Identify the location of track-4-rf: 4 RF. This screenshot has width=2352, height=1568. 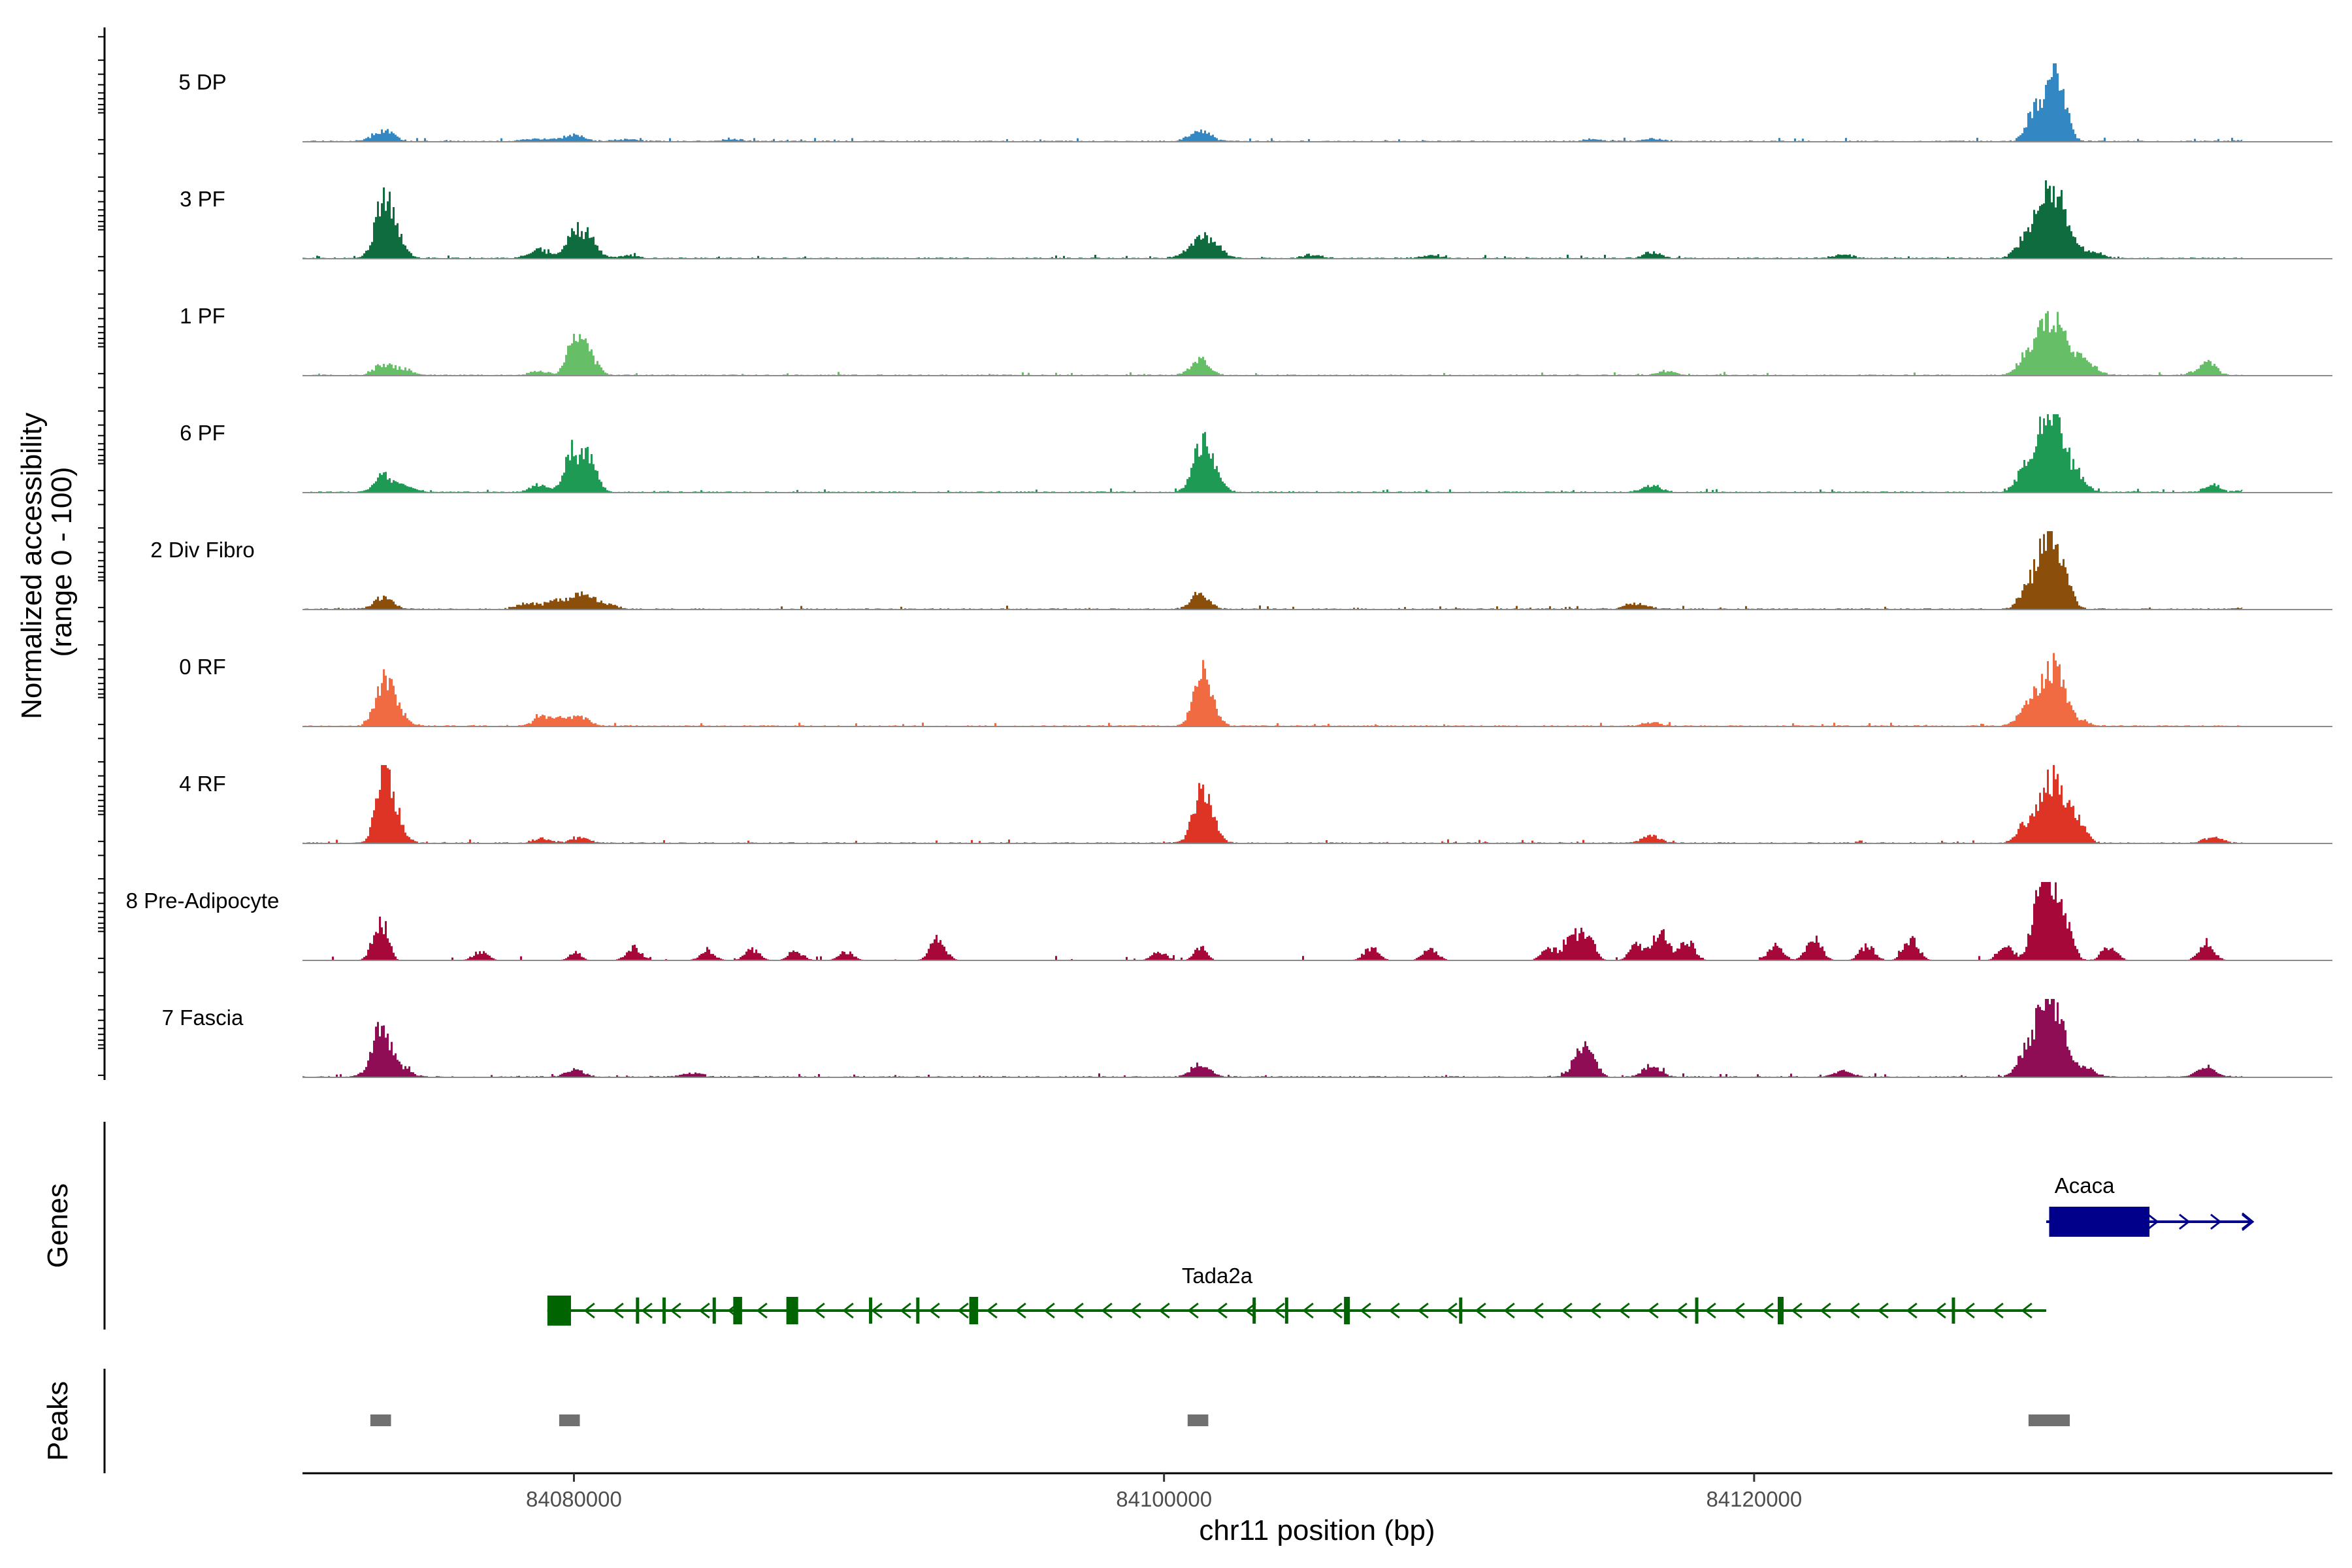
(1255, 804).